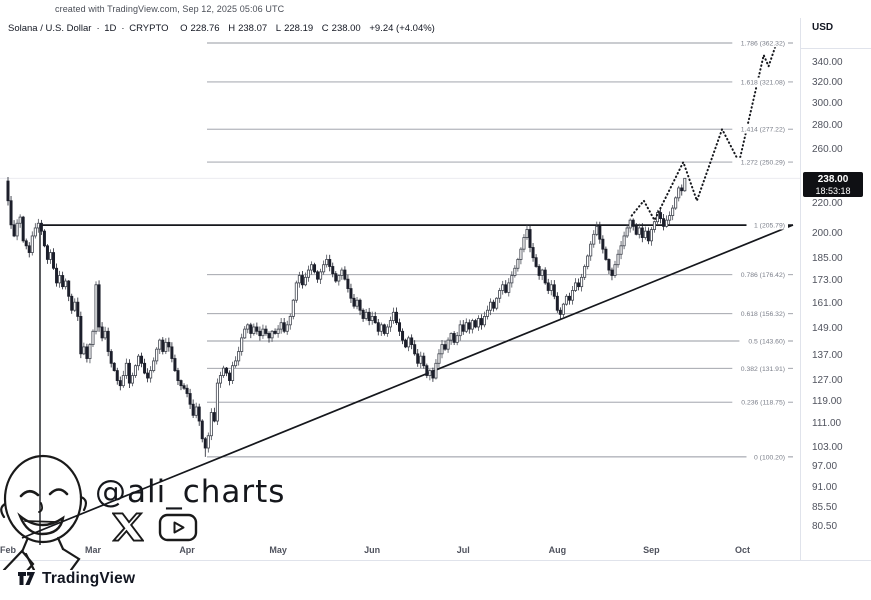 The width and height of the screenshot is (871, 600). I want to click on month-tick-label: Jun, so click(372, 550).